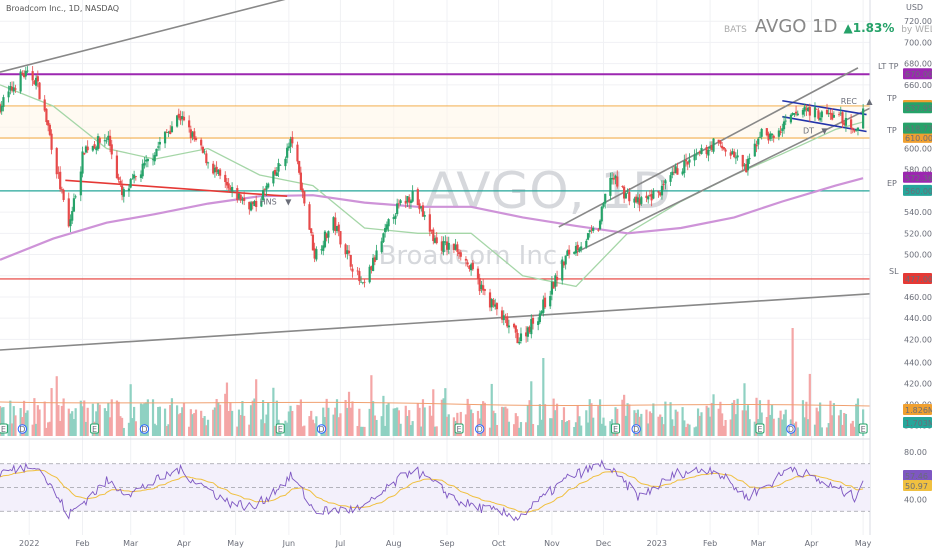 Image resolution: width=932 pixels, height=554 pixels. What do you see at coordinates (849, 101) in the screenshot?
I see `pattern-annotation: REC` at bounding box center [849, 101].